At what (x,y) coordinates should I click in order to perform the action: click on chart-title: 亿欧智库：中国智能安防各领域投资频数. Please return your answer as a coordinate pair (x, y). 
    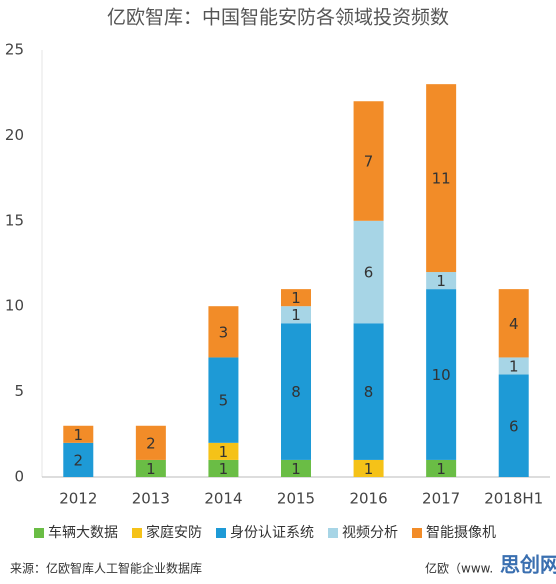
    Looking at the image, I should click on (278, 18).